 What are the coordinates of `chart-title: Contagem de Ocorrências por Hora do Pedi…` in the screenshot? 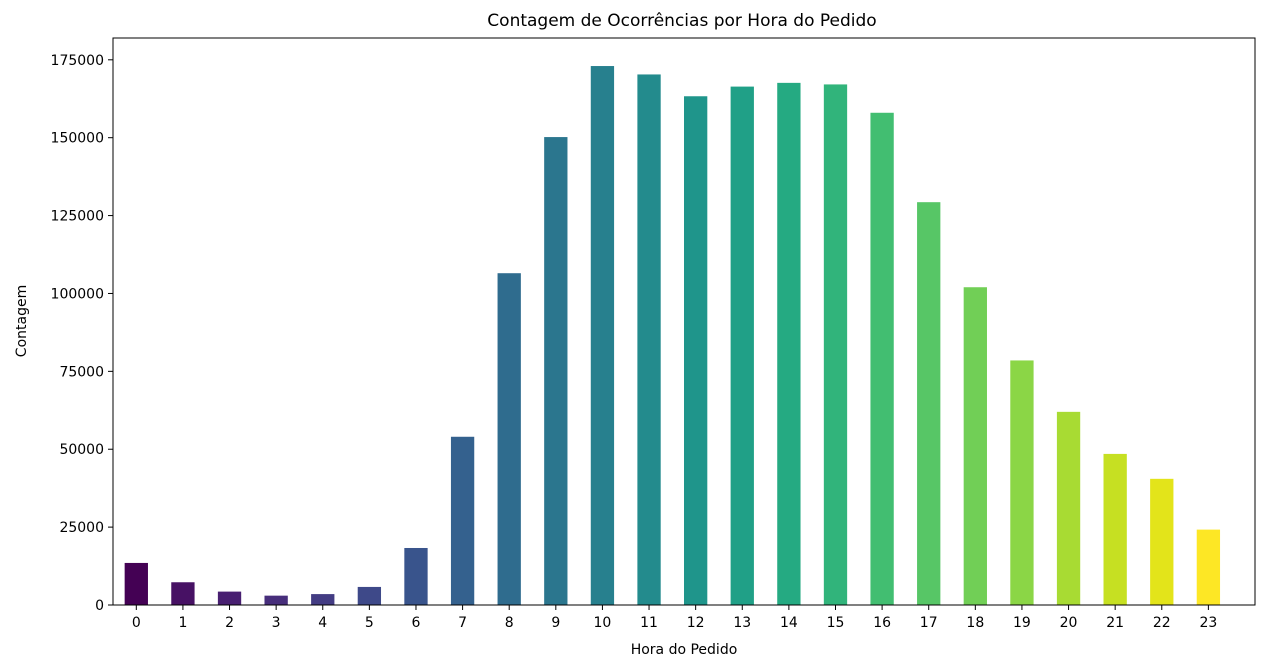 It's located at (681, 21).